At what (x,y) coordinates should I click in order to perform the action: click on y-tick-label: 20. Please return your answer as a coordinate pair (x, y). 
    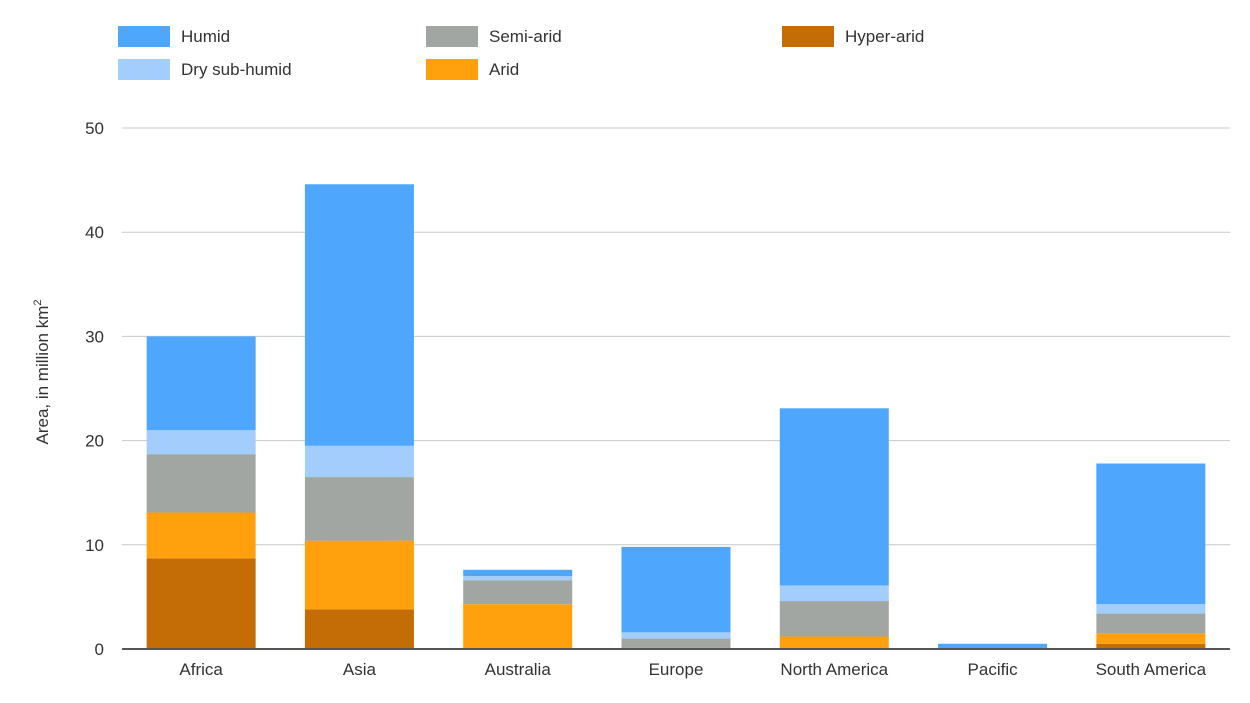
    Looking at the image, I should click on (94, 441).